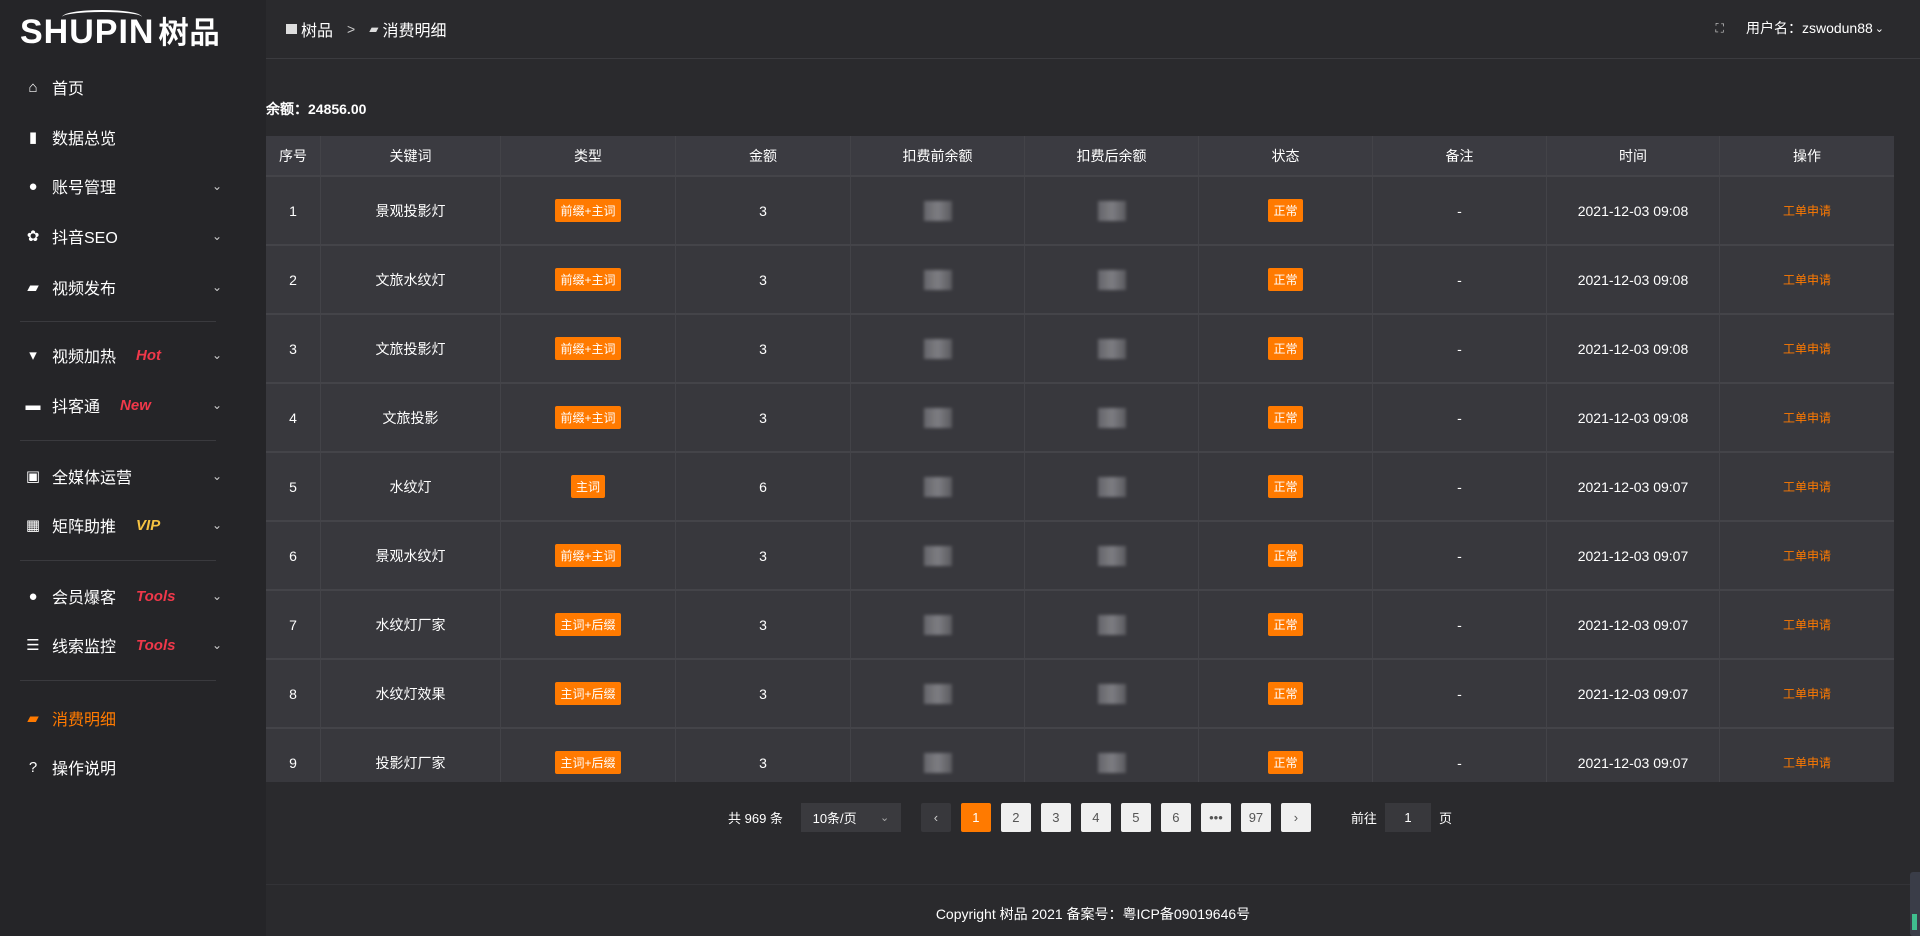  What do you see at coordinates (1255, 817) in the screenshot?
I see `page-button: 97` at bounding box center [1255, 817].